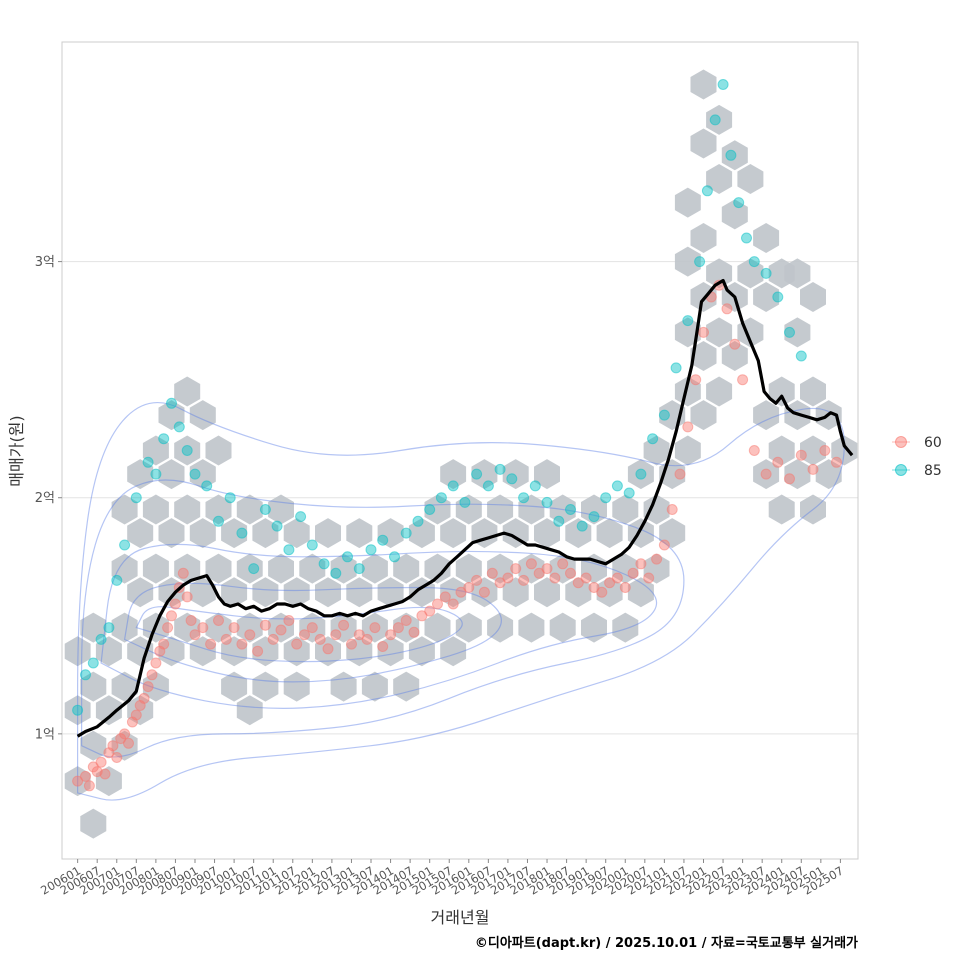  I want to click on legend-label-85: 85, so click(933, 471).